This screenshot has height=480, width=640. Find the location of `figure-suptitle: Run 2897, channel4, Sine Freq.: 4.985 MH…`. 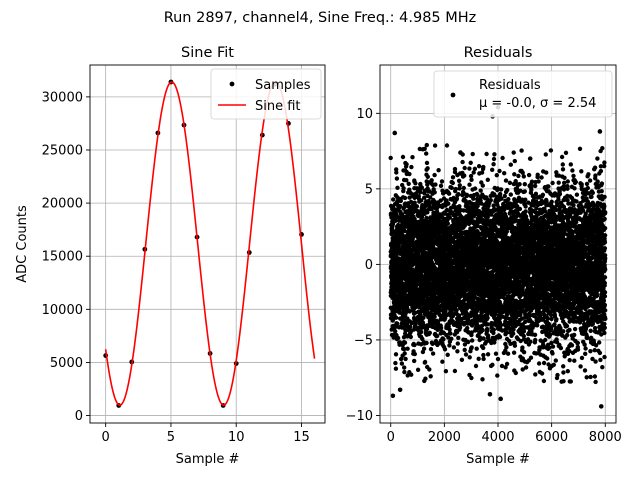

figure-suptitle: Run 2897, channel4, Sine Freq.: 4.985 MH… is located at coordinates (320, 18).